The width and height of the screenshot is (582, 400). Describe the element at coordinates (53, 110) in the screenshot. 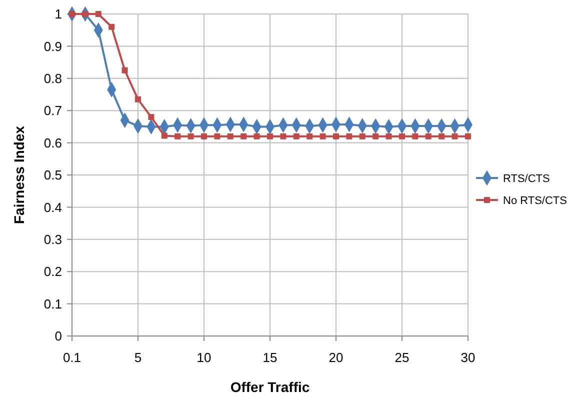

I see `y-tick-label: 0.7` at that location.